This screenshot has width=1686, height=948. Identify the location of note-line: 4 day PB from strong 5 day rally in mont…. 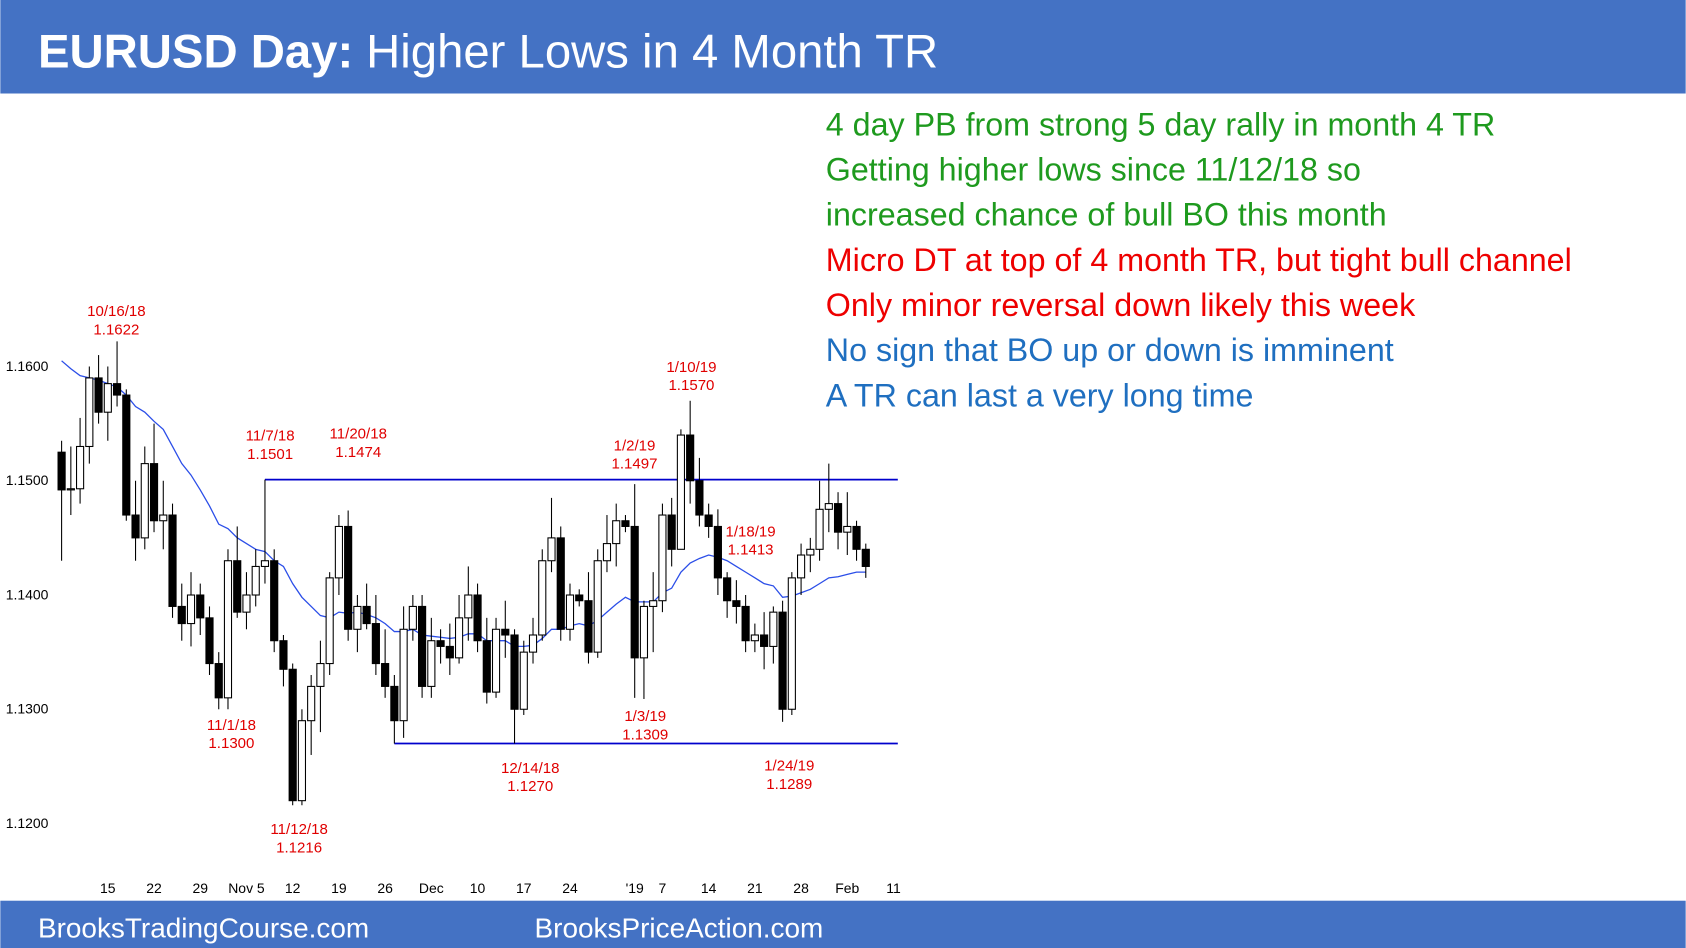
(1160, 124).